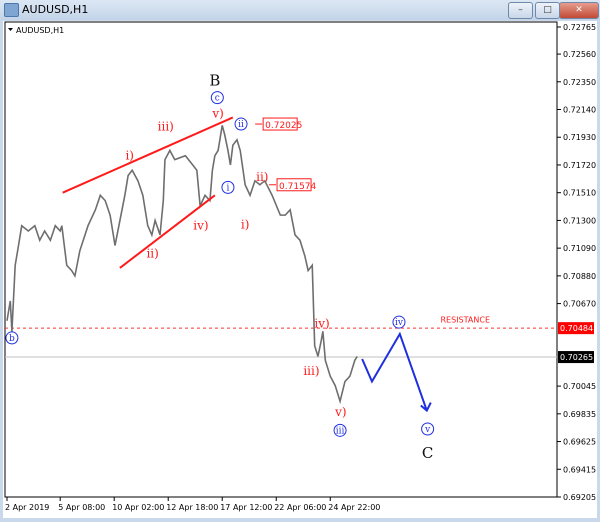 This screenshot has width=600, height=522. Describe the element at coordinates (579, 248) in the screenshot. I see `y-tick-label: 0.71090` at that location.